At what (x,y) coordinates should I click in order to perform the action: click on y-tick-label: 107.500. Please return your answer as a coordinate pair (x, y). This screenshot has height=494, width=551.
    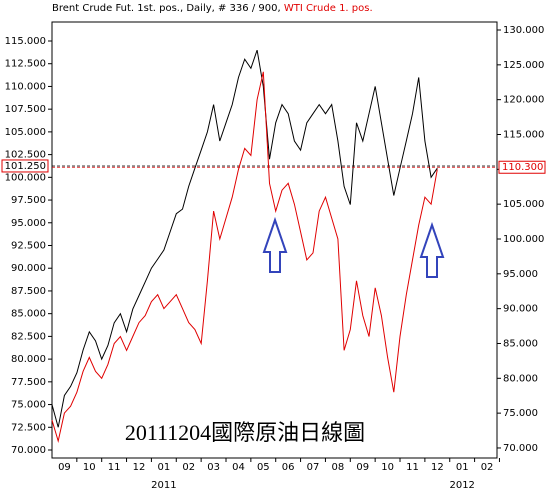
    Looking at the image, I should click on (25, 109).